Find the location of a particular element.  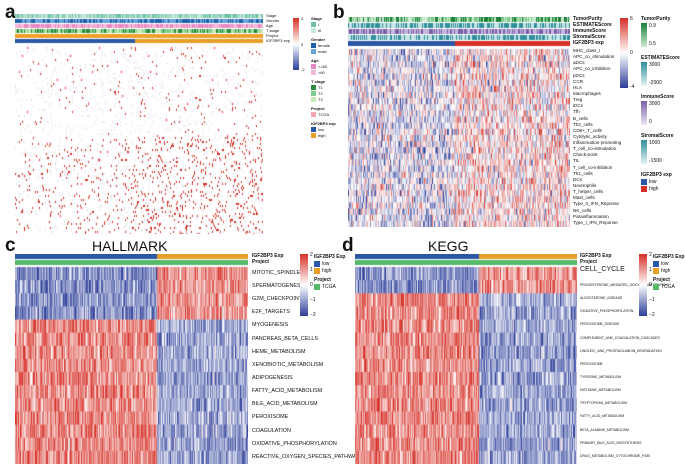

panel-c-cbar-tick: 0 is located at coordinates (311, 285).